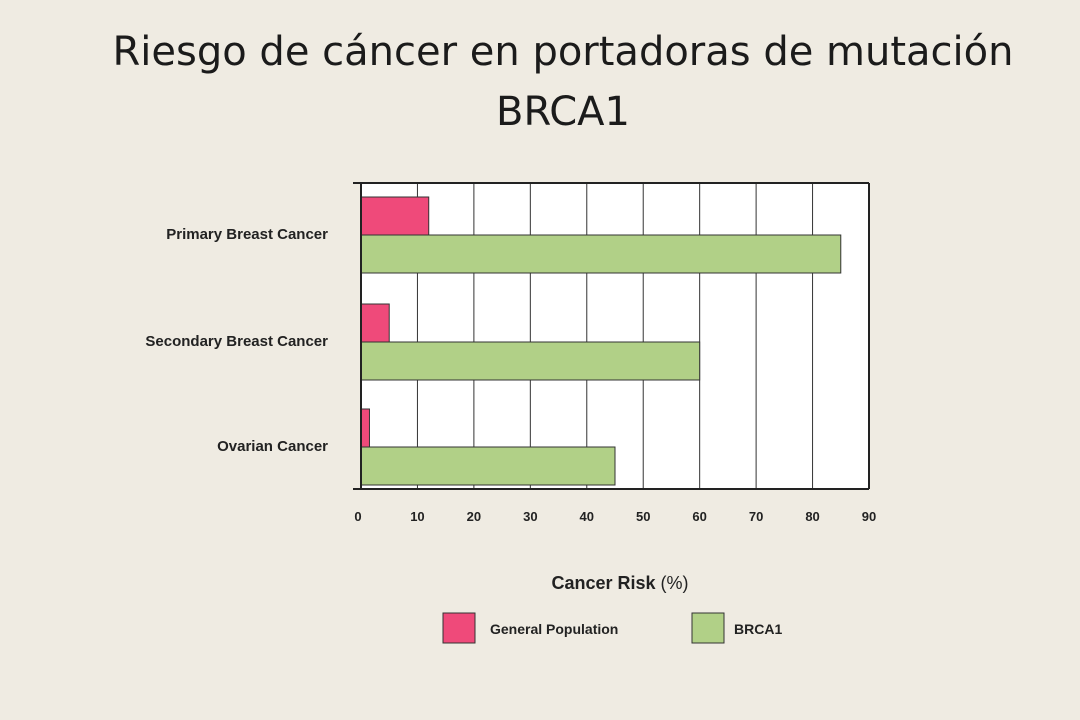 The image size is (1080, 720). Describe the element at coordinates (812, 516) in the screenshot. I see `x-tick-label-80: 80` at that location.